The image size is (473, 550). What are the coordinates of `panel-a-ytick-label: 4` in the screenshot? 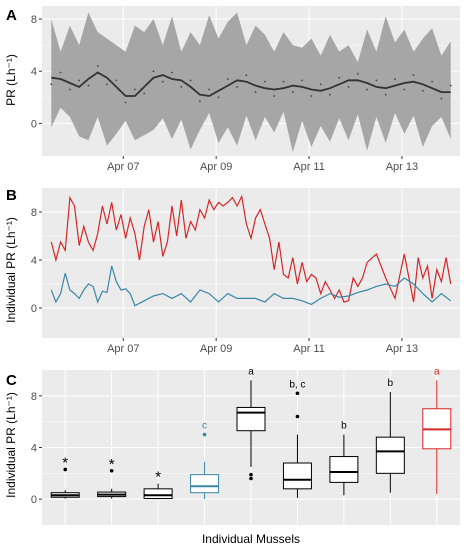 It's located at (34, 72).